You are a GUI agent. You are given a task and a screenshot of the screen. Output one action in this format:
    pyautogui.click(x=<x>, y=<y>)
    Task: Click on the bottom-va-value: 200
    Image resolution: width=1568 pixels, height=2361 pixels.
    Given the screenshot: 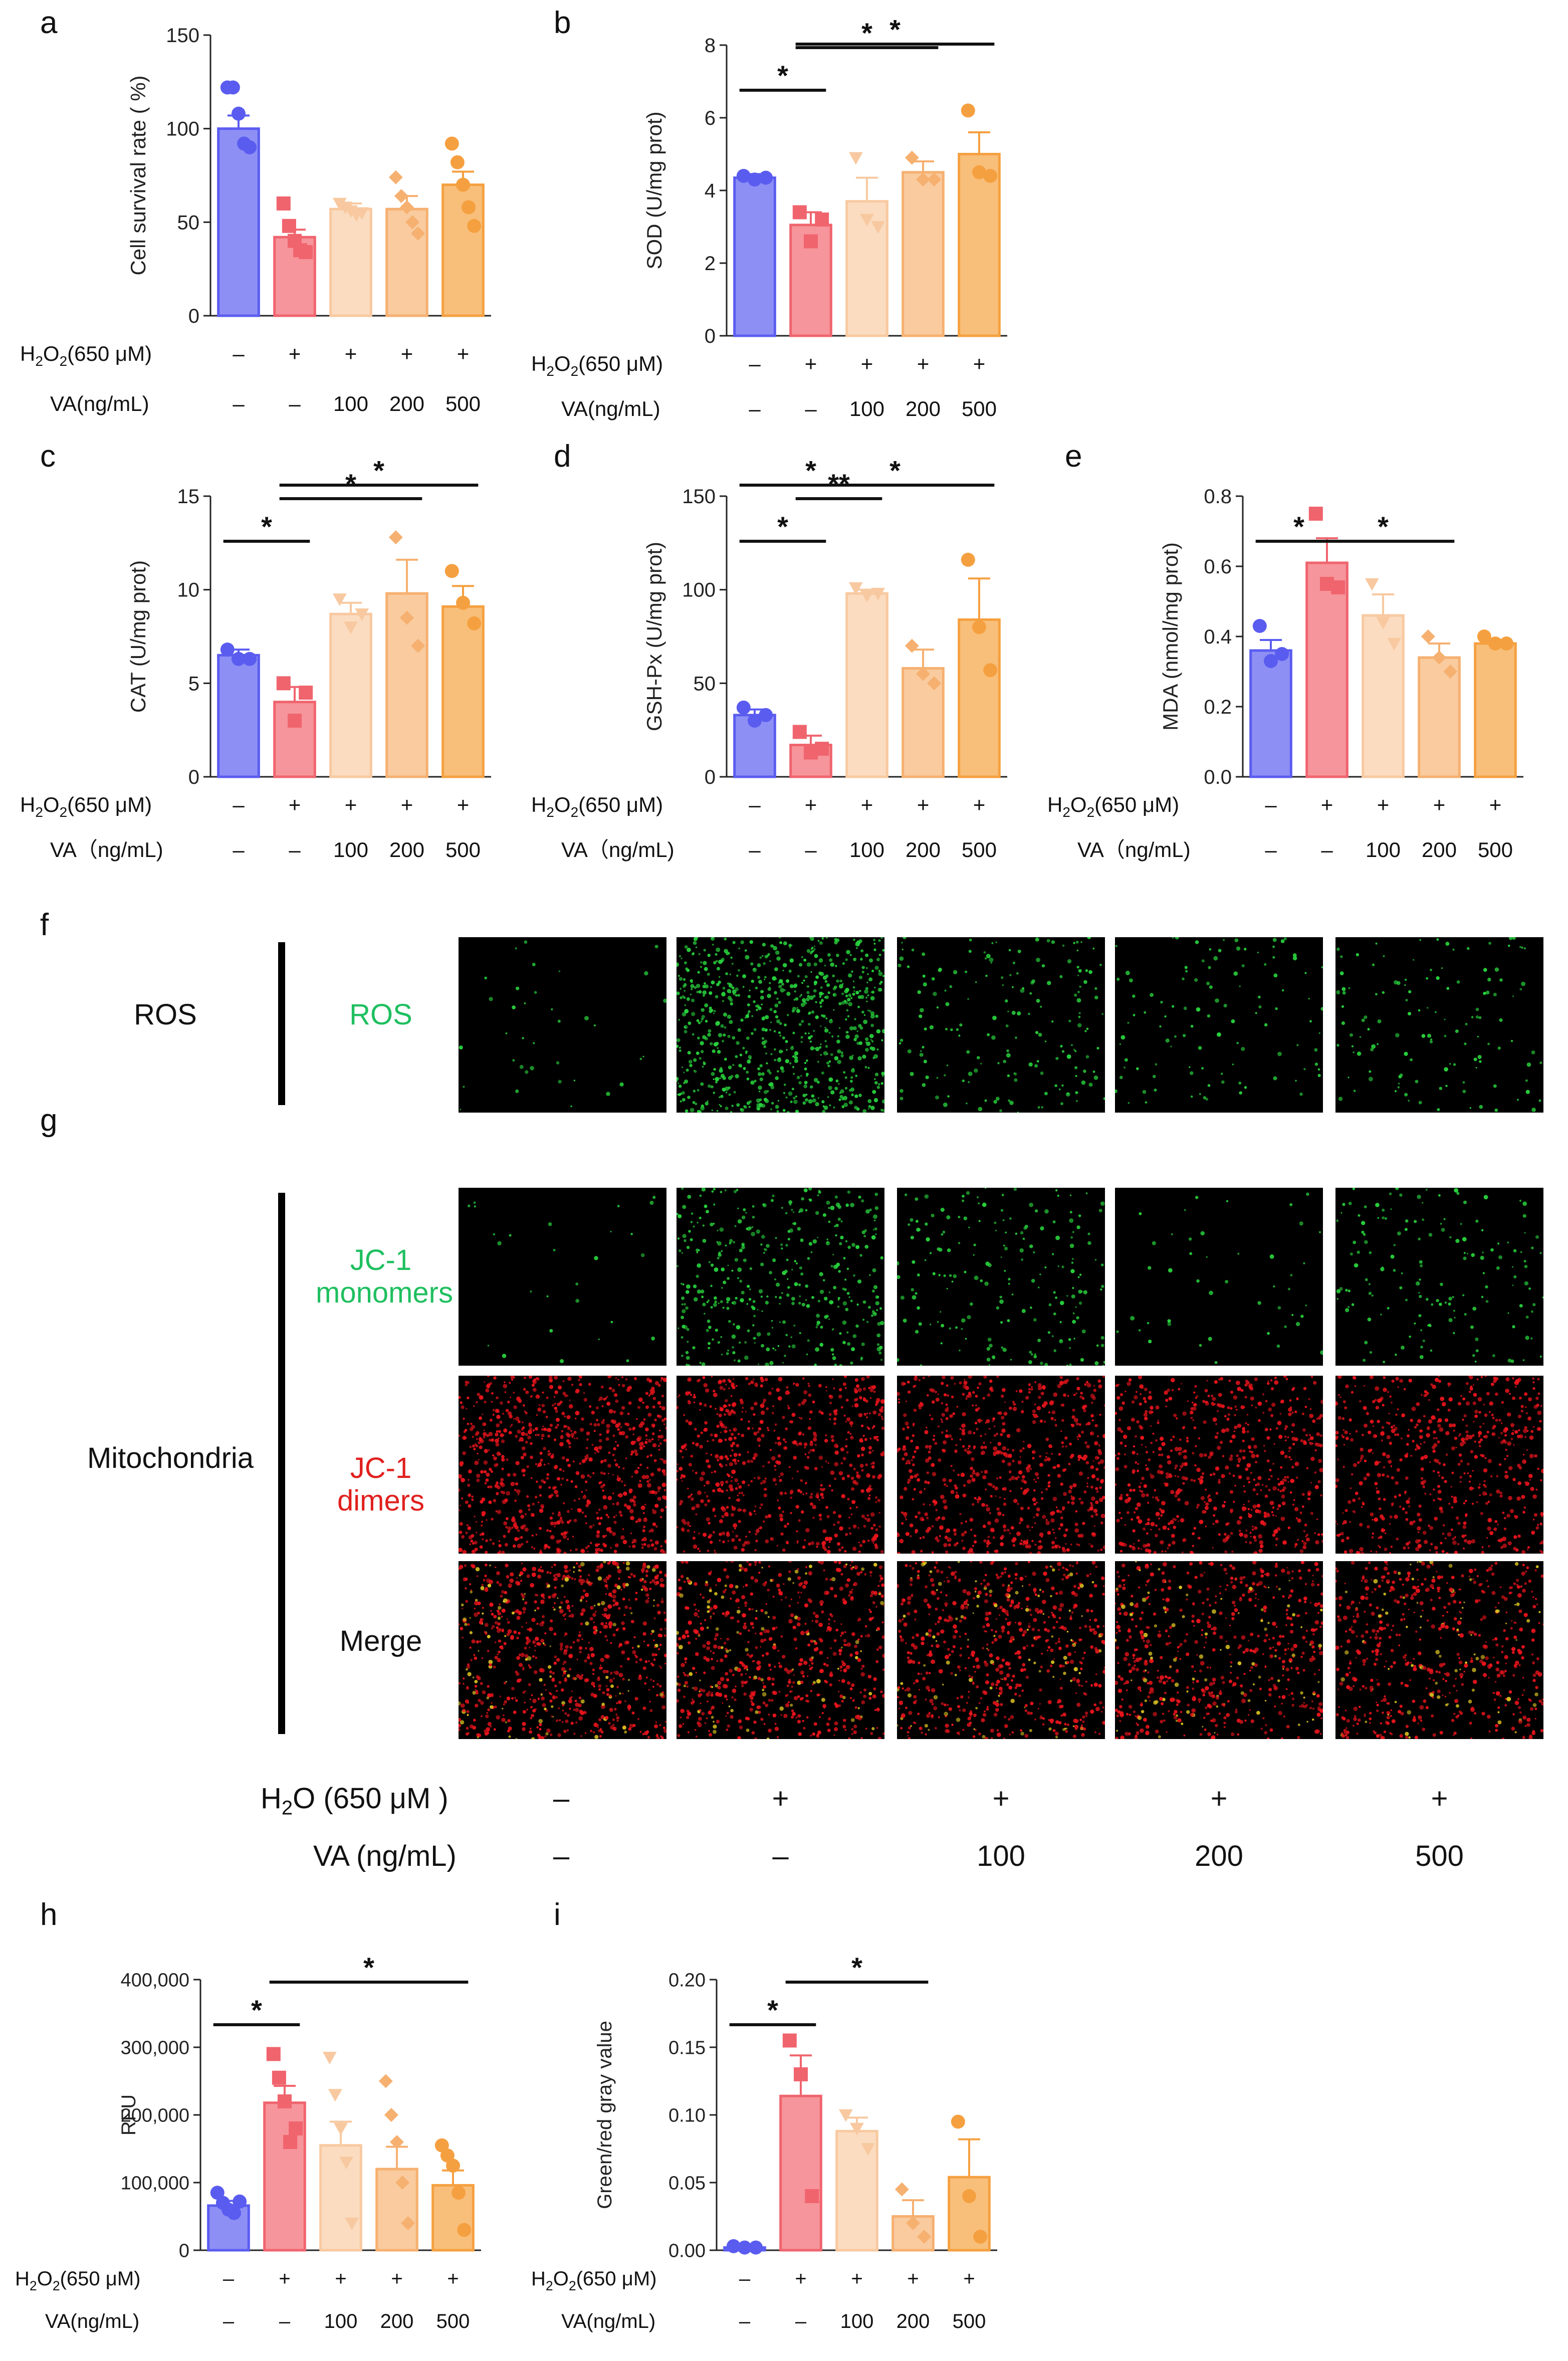 What is the action you would take?
    pyautogui.click(x=1219, y=1856)
    